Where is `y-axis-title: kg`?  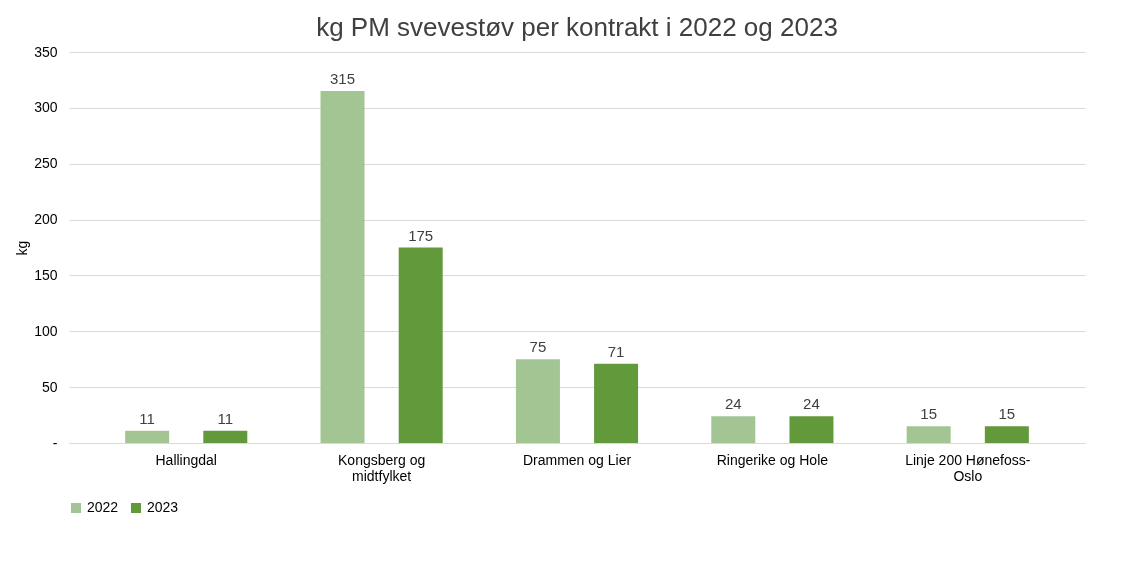
y-axis-title: kg is located at coordinates (22, 248).